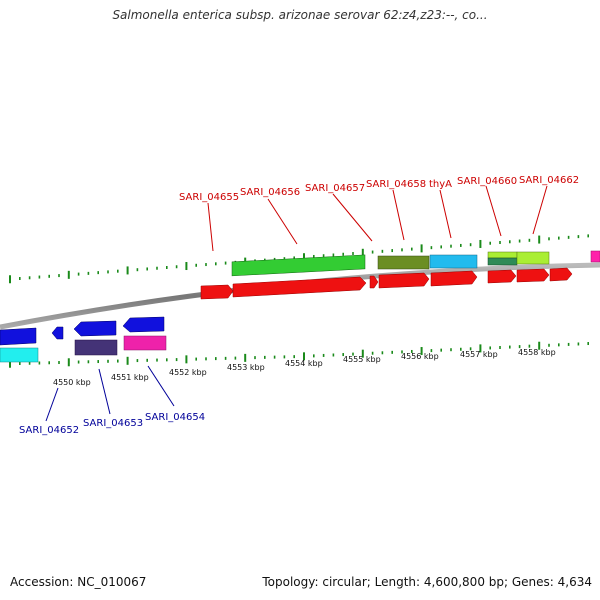 The width and height of the screenshot is (600, 600). I want to click on gene-label: thyA, so click(440, 184).